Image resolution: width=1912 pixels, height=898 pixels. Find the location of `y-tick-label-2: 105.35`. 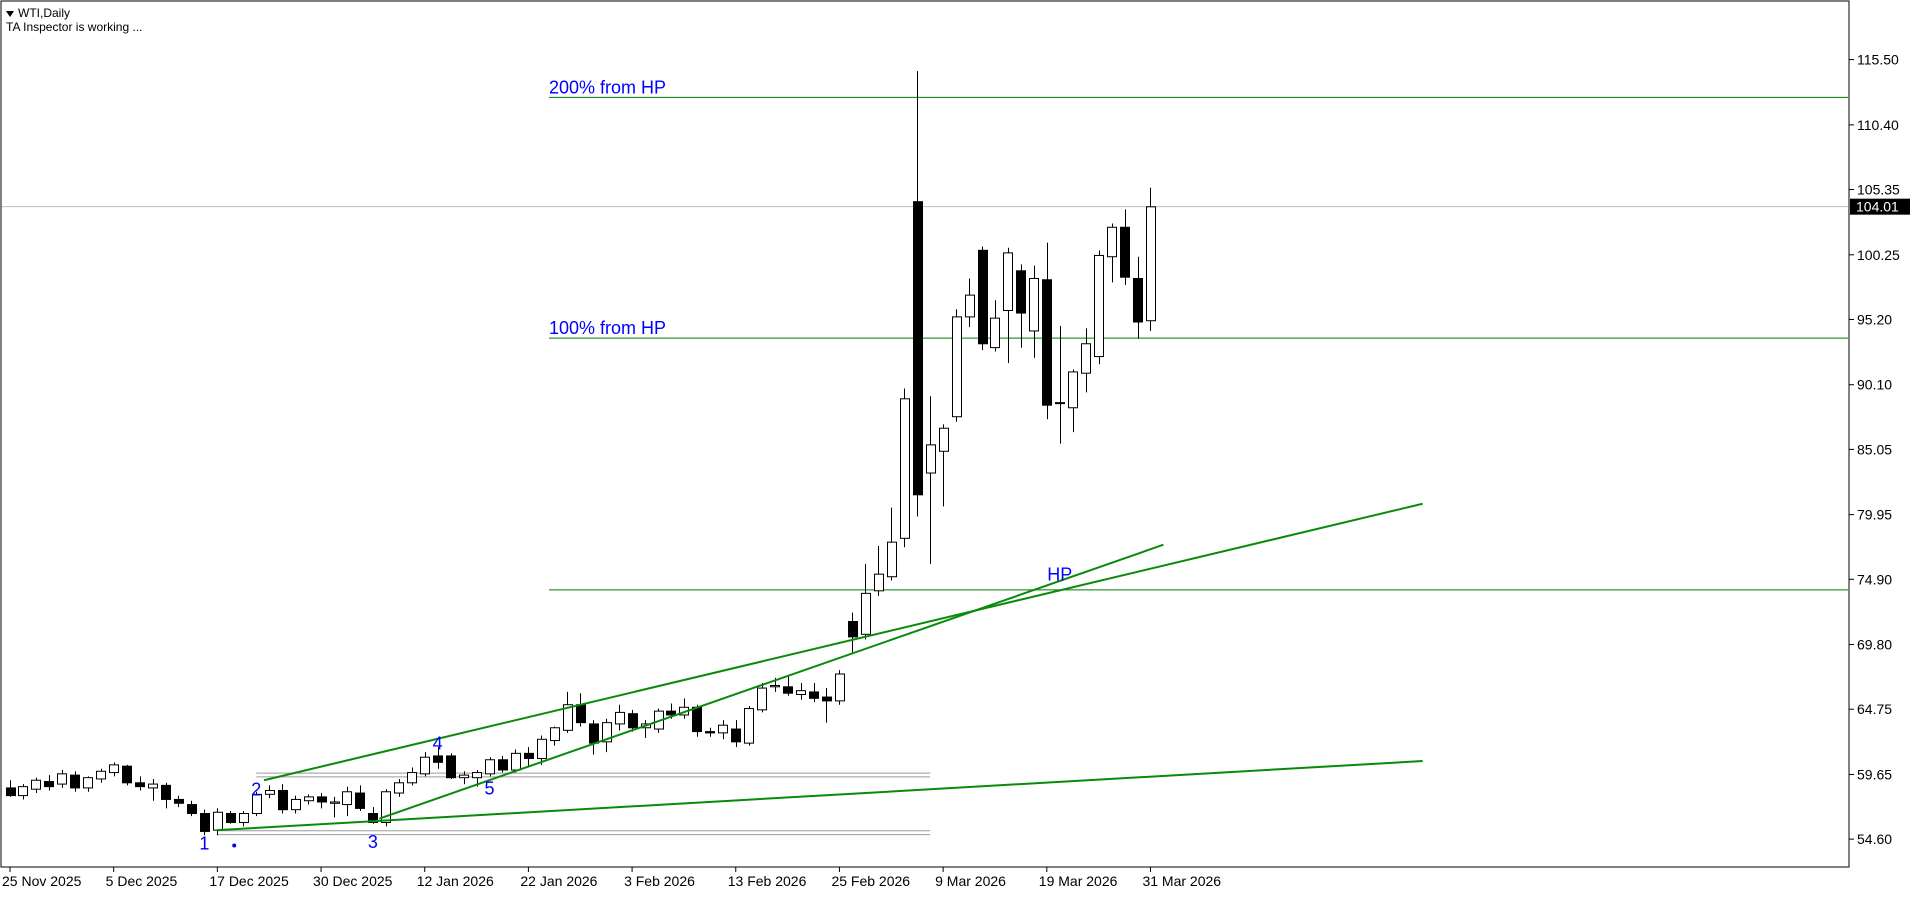

y-tick-label-2: 105.35 is located at coordinates (1878, 190).